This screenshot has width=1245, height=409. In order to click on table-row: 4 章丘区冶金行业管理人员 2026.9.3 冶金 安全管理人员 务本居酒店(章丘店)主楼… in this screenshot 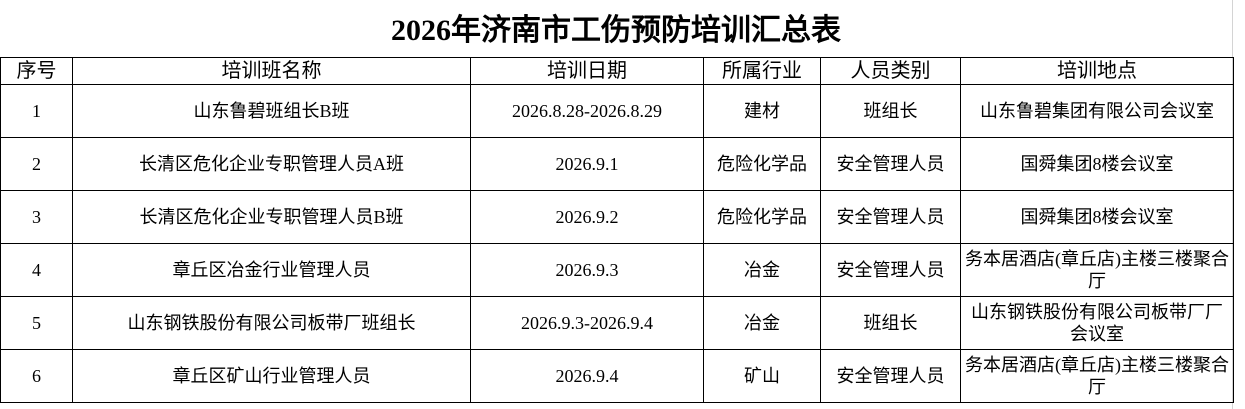, I will do `click(617, 270)`.